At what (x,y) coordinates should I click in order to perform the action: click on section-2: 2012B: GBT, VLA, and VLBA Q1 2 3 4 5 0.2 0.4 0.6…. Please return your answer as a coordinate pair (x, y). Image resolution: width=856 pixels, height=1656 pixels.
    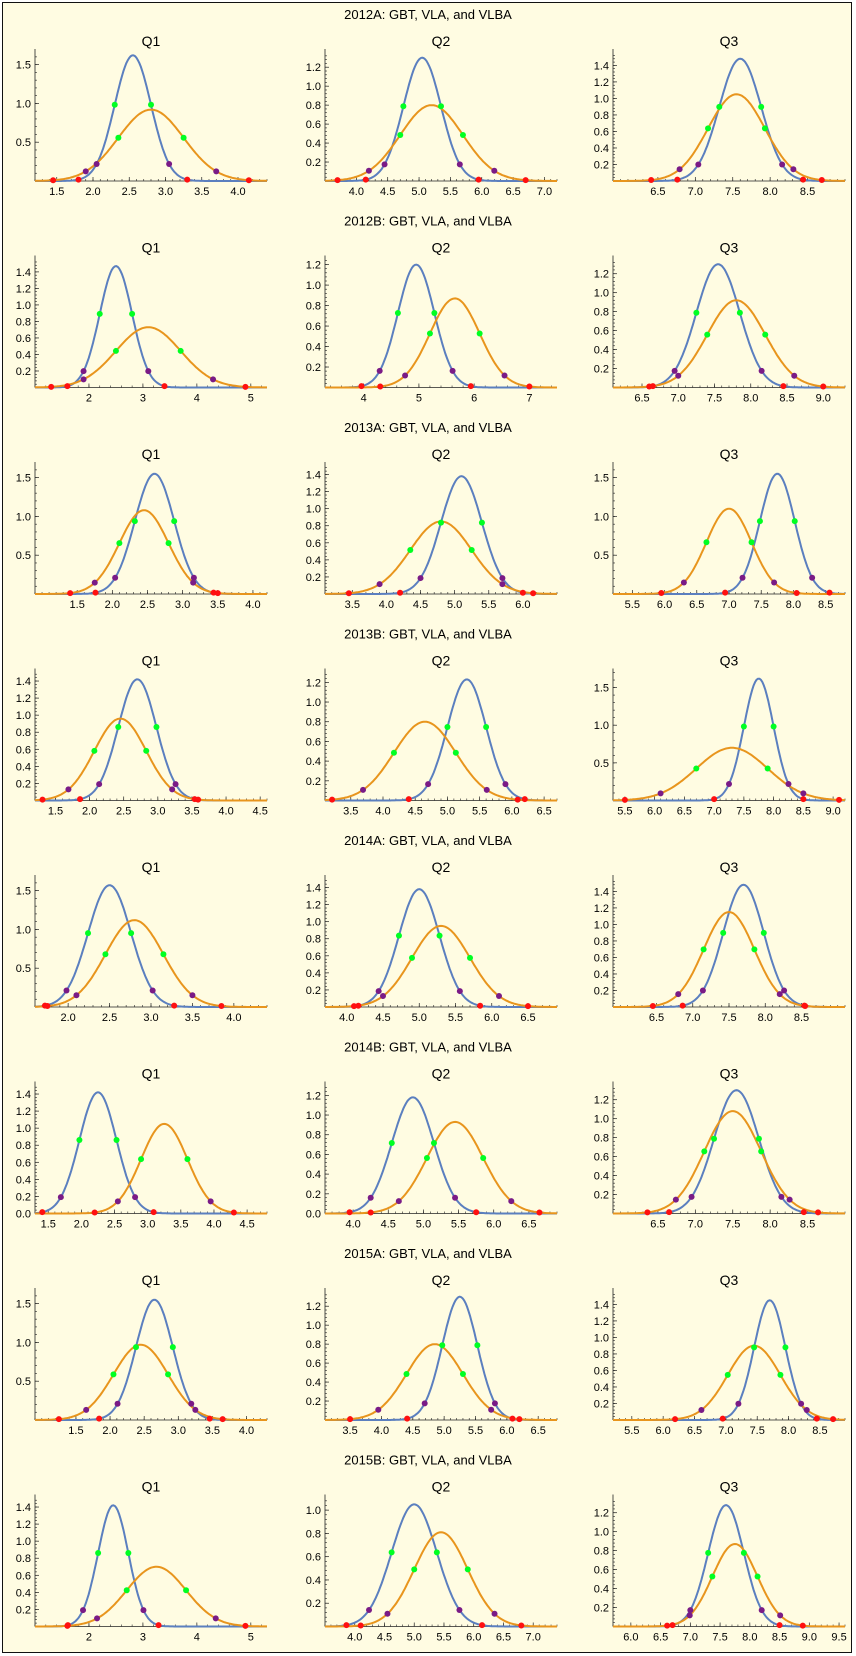
    Looking at the image, I should click on (431, 309).